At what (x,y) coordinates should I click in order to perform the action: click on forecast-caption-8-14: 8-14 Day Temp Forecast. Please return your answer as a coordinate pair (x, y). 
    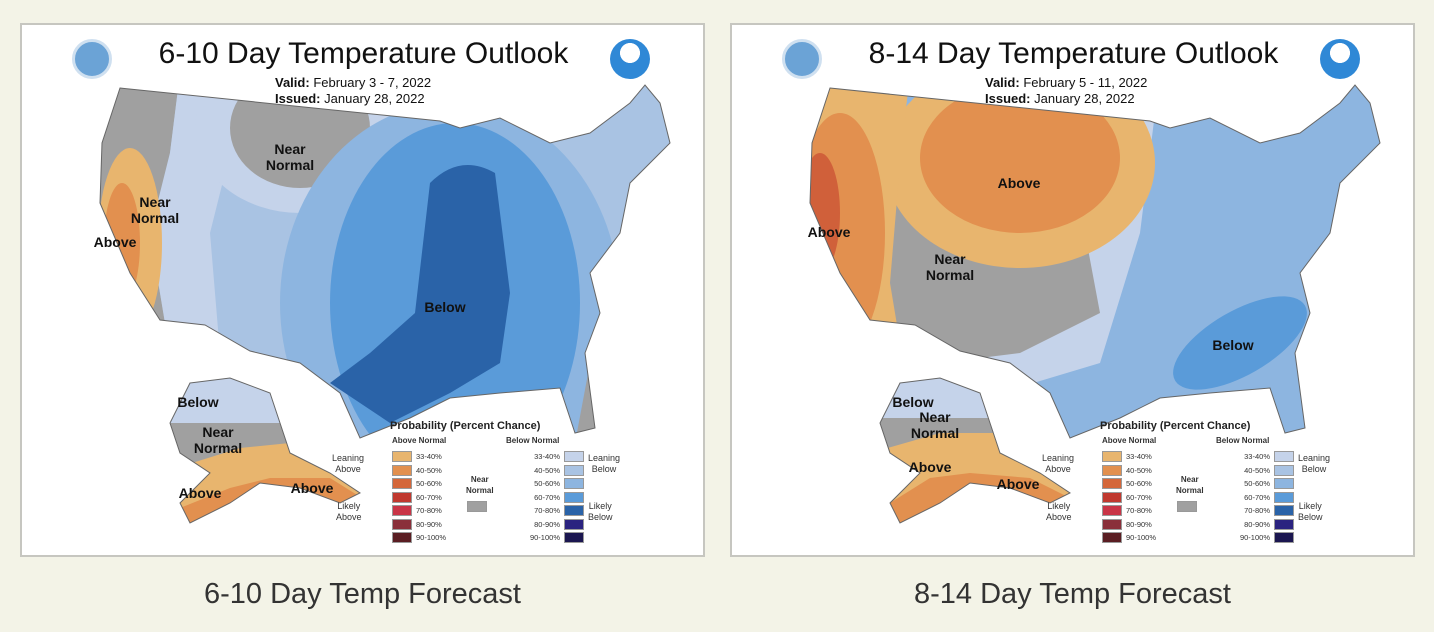
    Looking at the image, I should click on (1072, 594).